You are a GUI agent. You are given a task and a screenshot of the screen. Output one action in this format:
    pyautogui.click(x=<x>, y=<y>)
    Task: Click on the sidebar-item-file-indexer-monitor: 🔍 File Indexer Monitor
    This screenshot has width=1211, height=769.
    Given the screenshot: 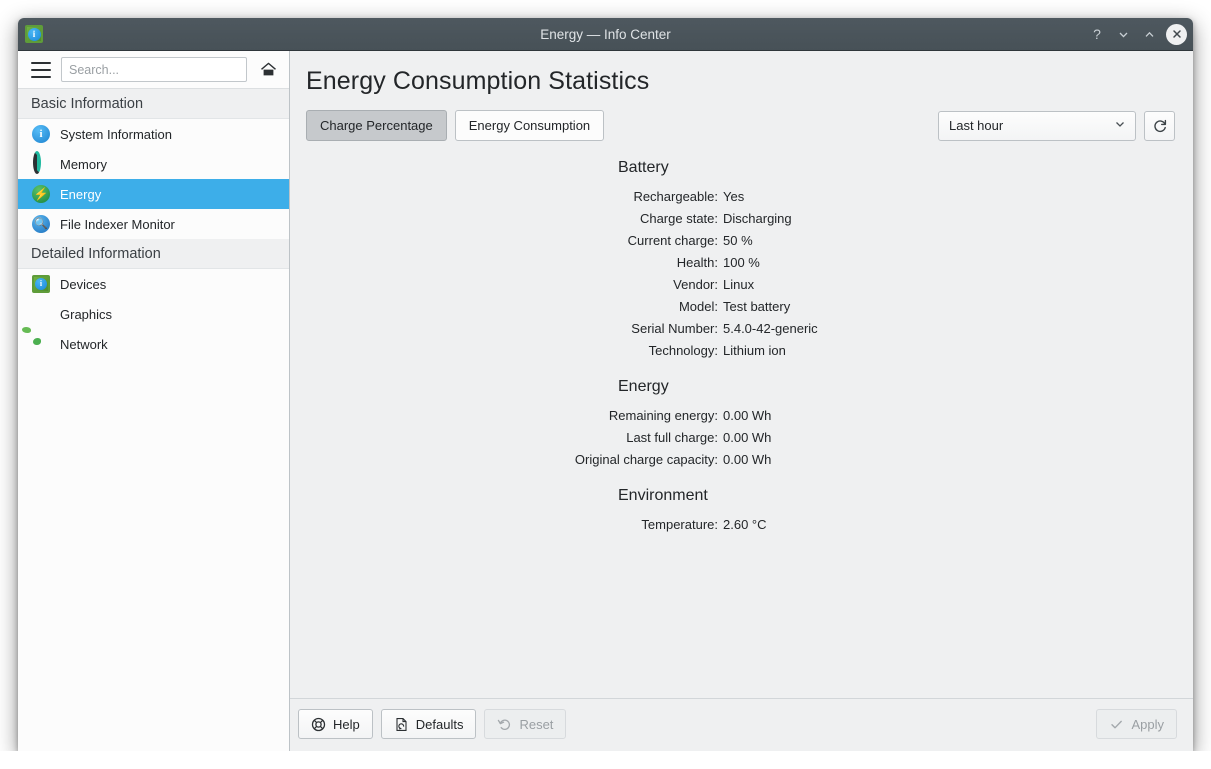 What is the action you would take?
    pyautogui.click(x=153, y=224)
    